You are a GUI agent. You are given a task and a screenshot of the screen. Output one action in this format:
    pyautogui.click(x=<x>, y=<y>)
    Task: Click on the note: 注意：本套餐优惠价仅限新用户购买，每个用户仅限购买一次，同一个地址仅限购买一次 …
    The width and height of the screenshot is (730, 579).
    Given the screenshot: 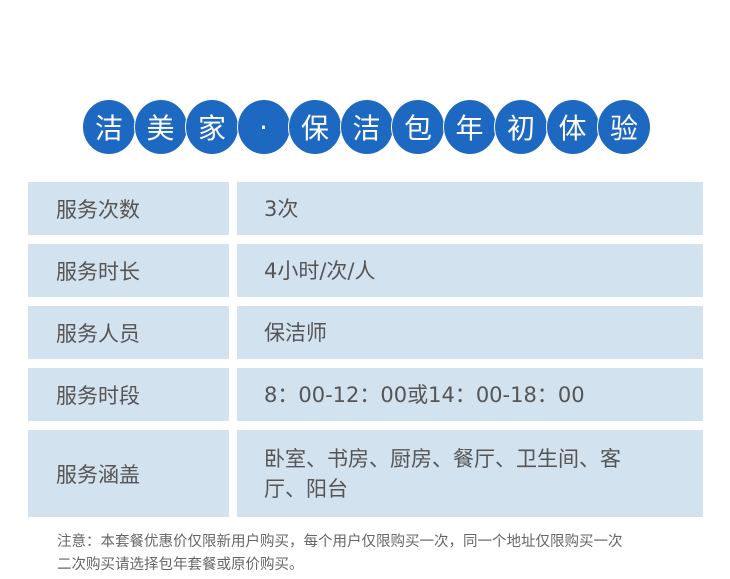 What is the action you would take?
    pyautogui.click(x=340, y=554)
    